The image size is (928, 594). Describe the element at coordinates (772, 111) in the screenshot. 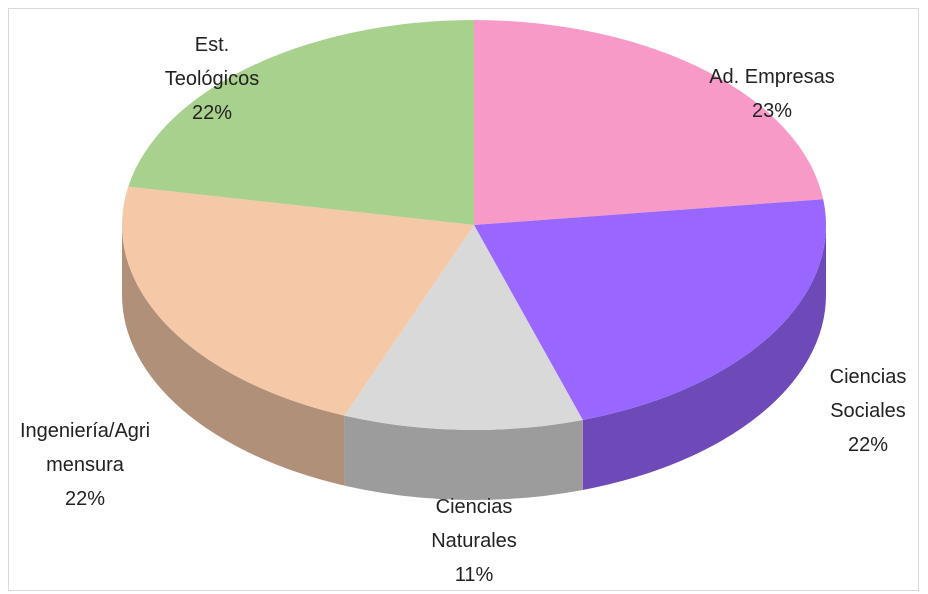

I see `label-value: 23%` at that location.